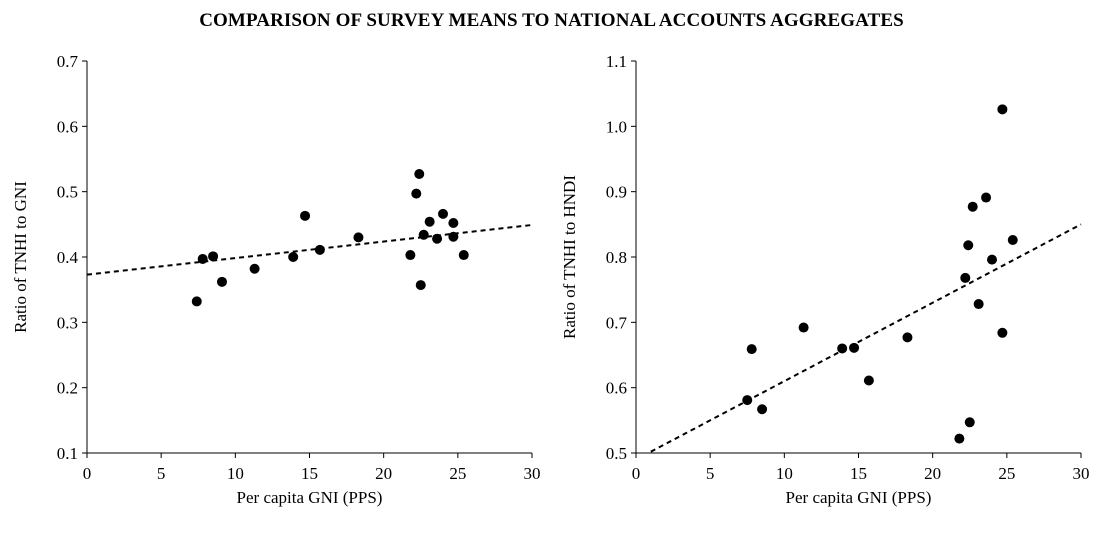  I want to click on left-x-tick-label: 5, so click(161, 473).